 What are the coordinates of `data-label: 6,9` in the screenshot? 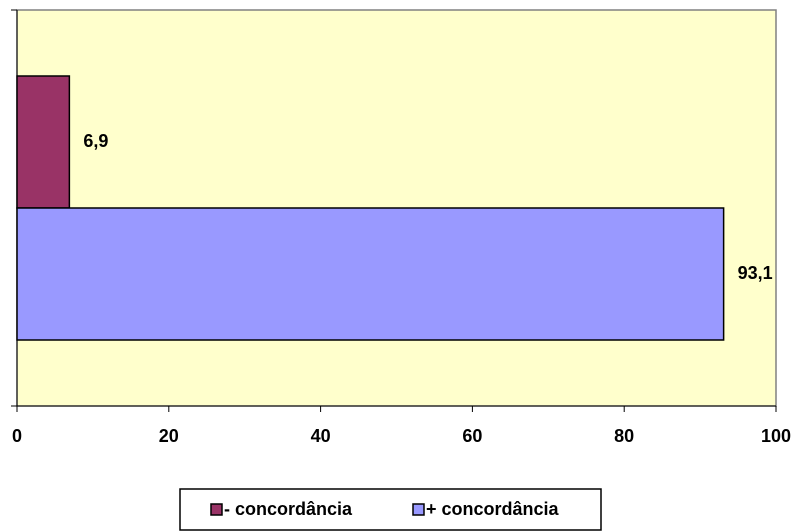 It's located at (95, 141).